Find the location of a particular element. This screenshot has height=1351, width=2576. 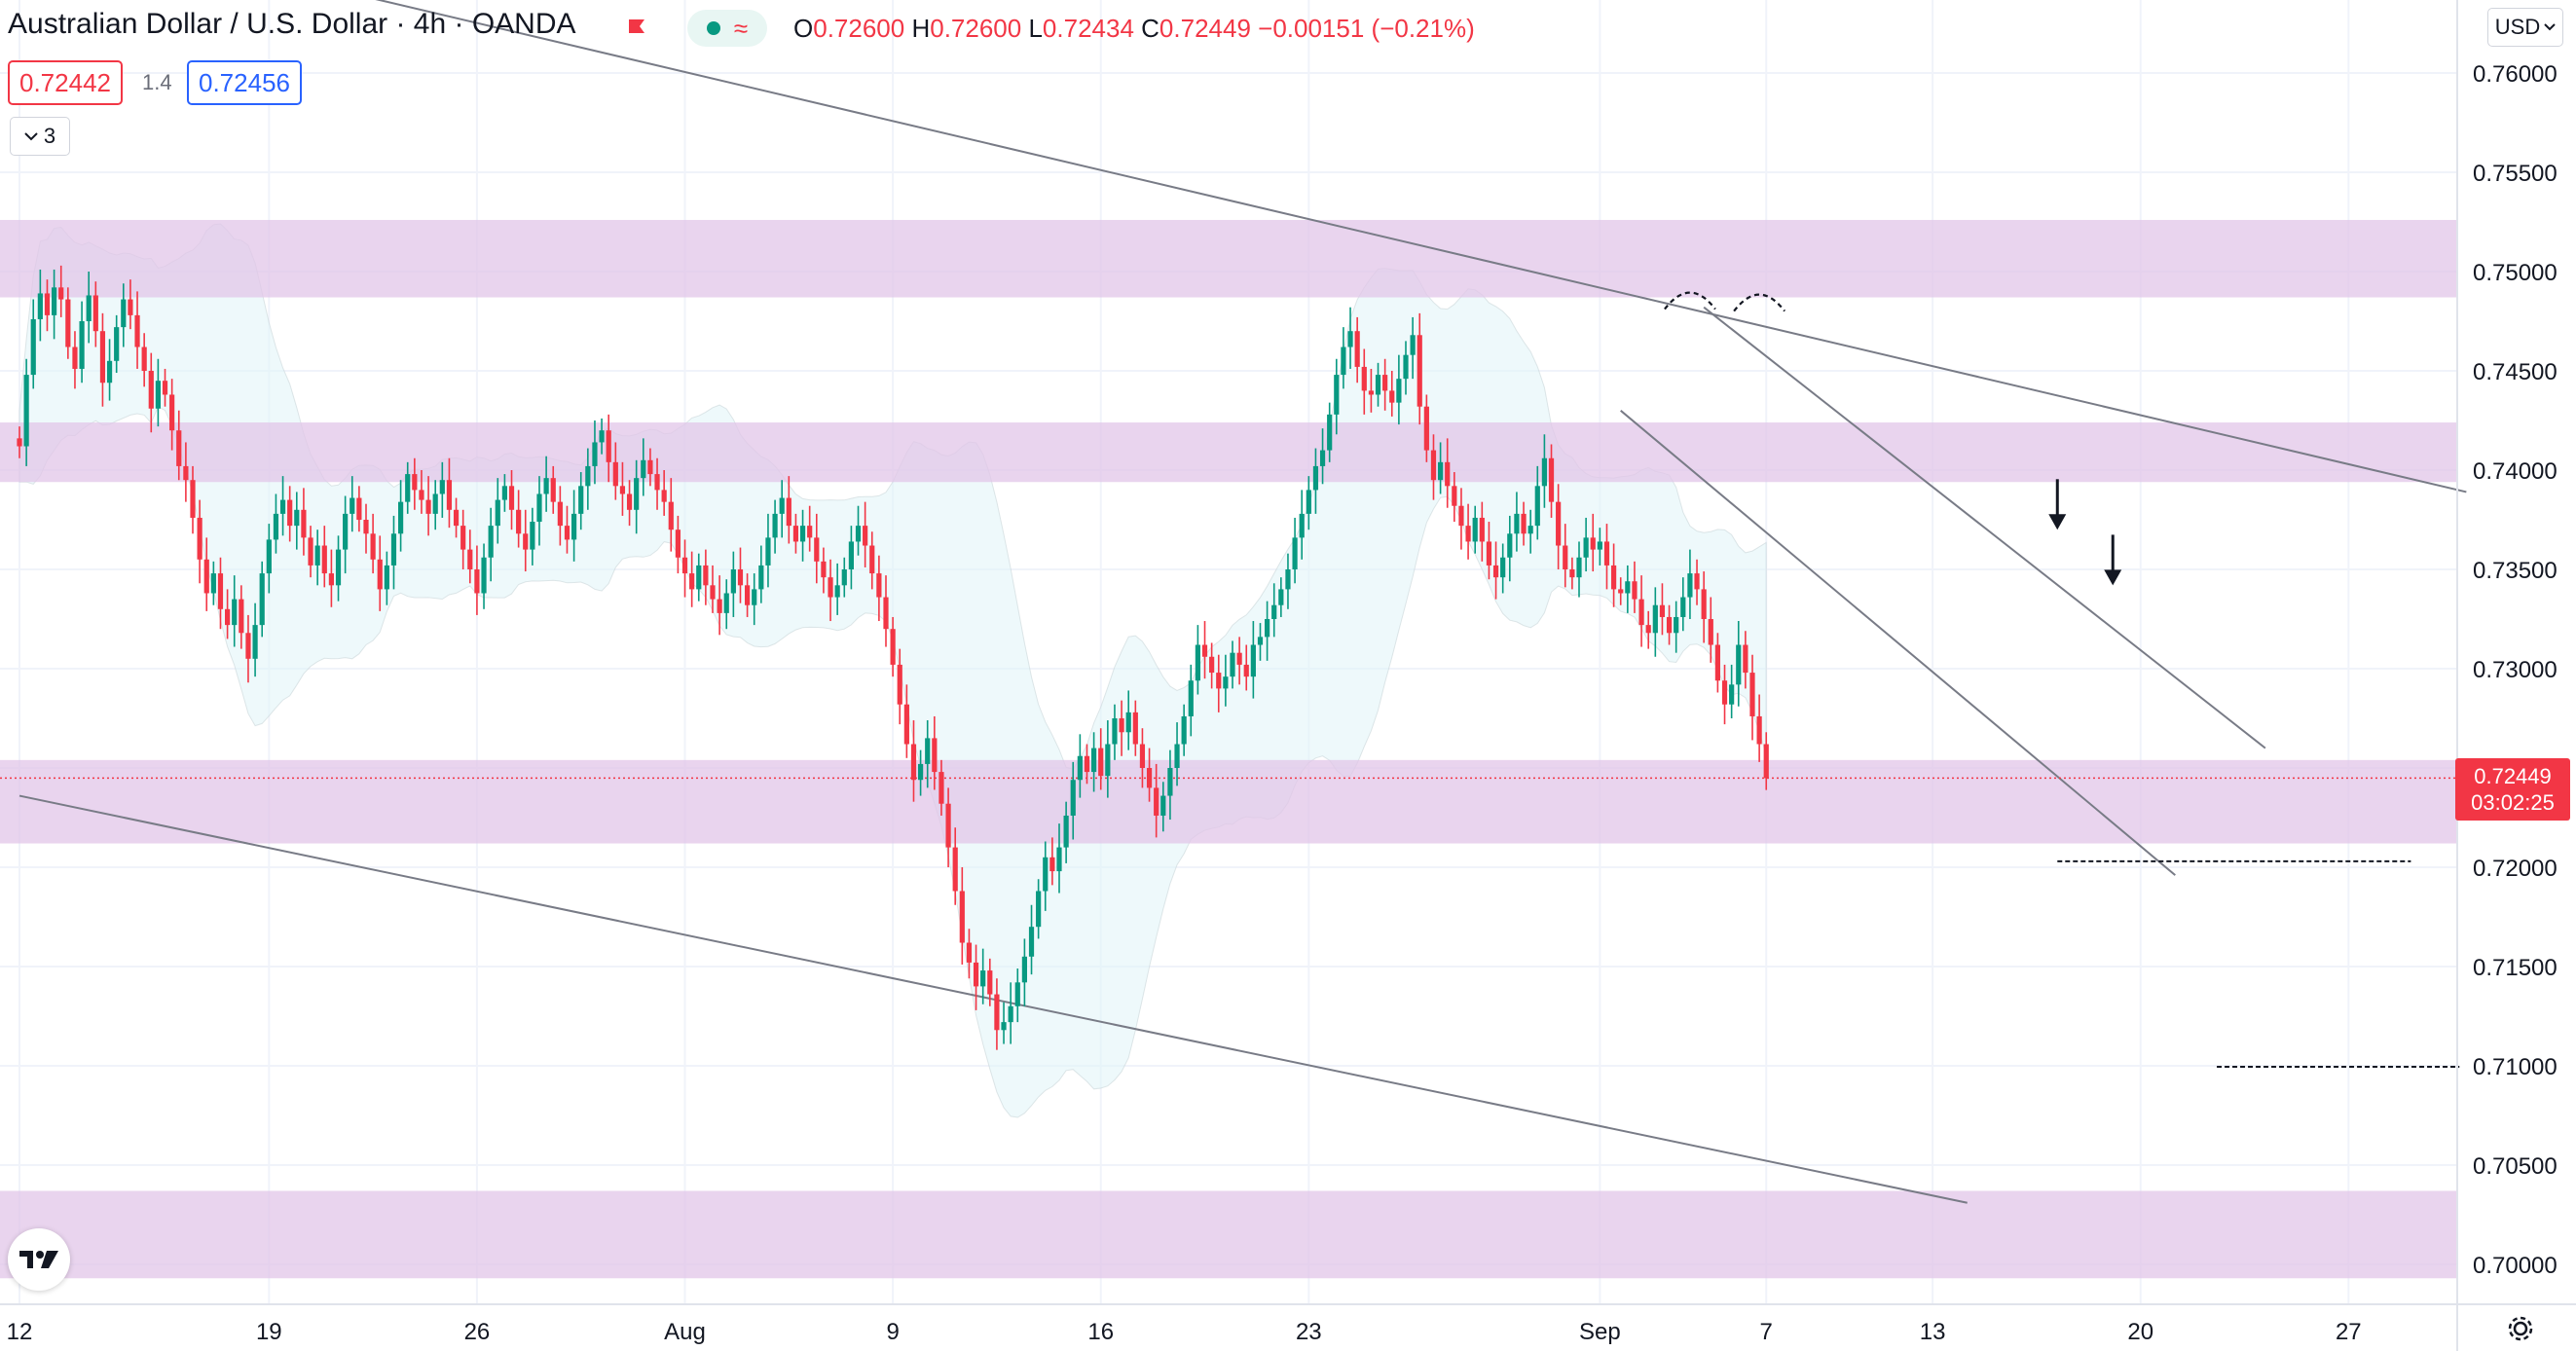

arrow-down-icon is located at coordinates (2113, 577).